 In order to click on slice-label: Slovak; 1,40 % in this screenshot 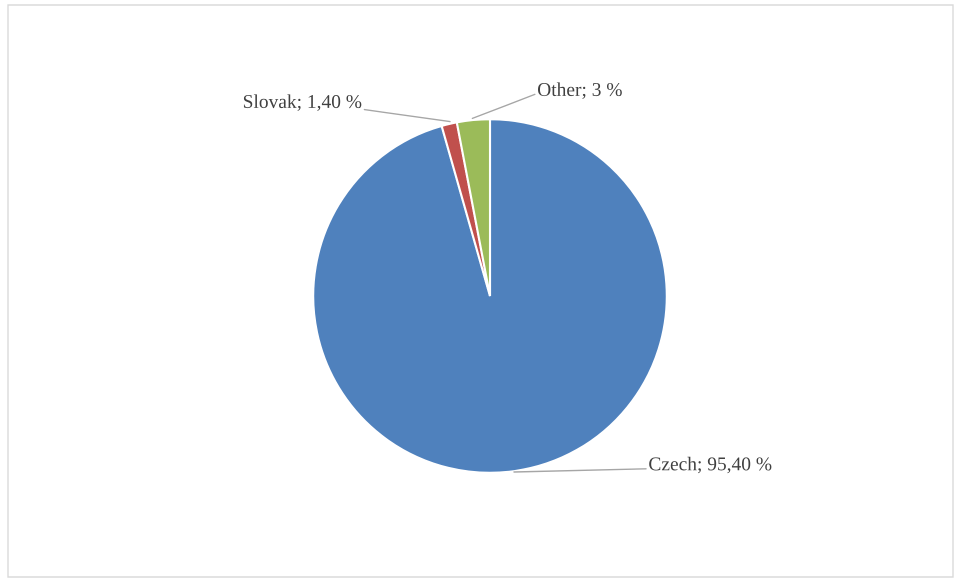, I will do `click(303, 102)`.